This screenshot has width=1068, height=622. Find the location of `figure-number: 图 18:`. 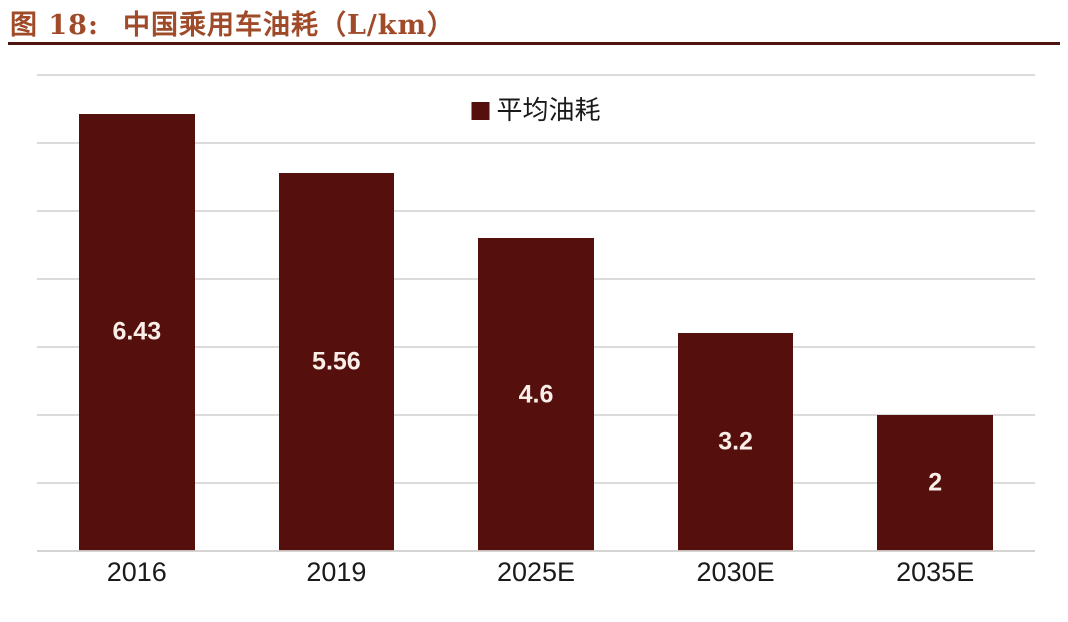

figure-number: 图 18: is located at coordinates (54, 25).